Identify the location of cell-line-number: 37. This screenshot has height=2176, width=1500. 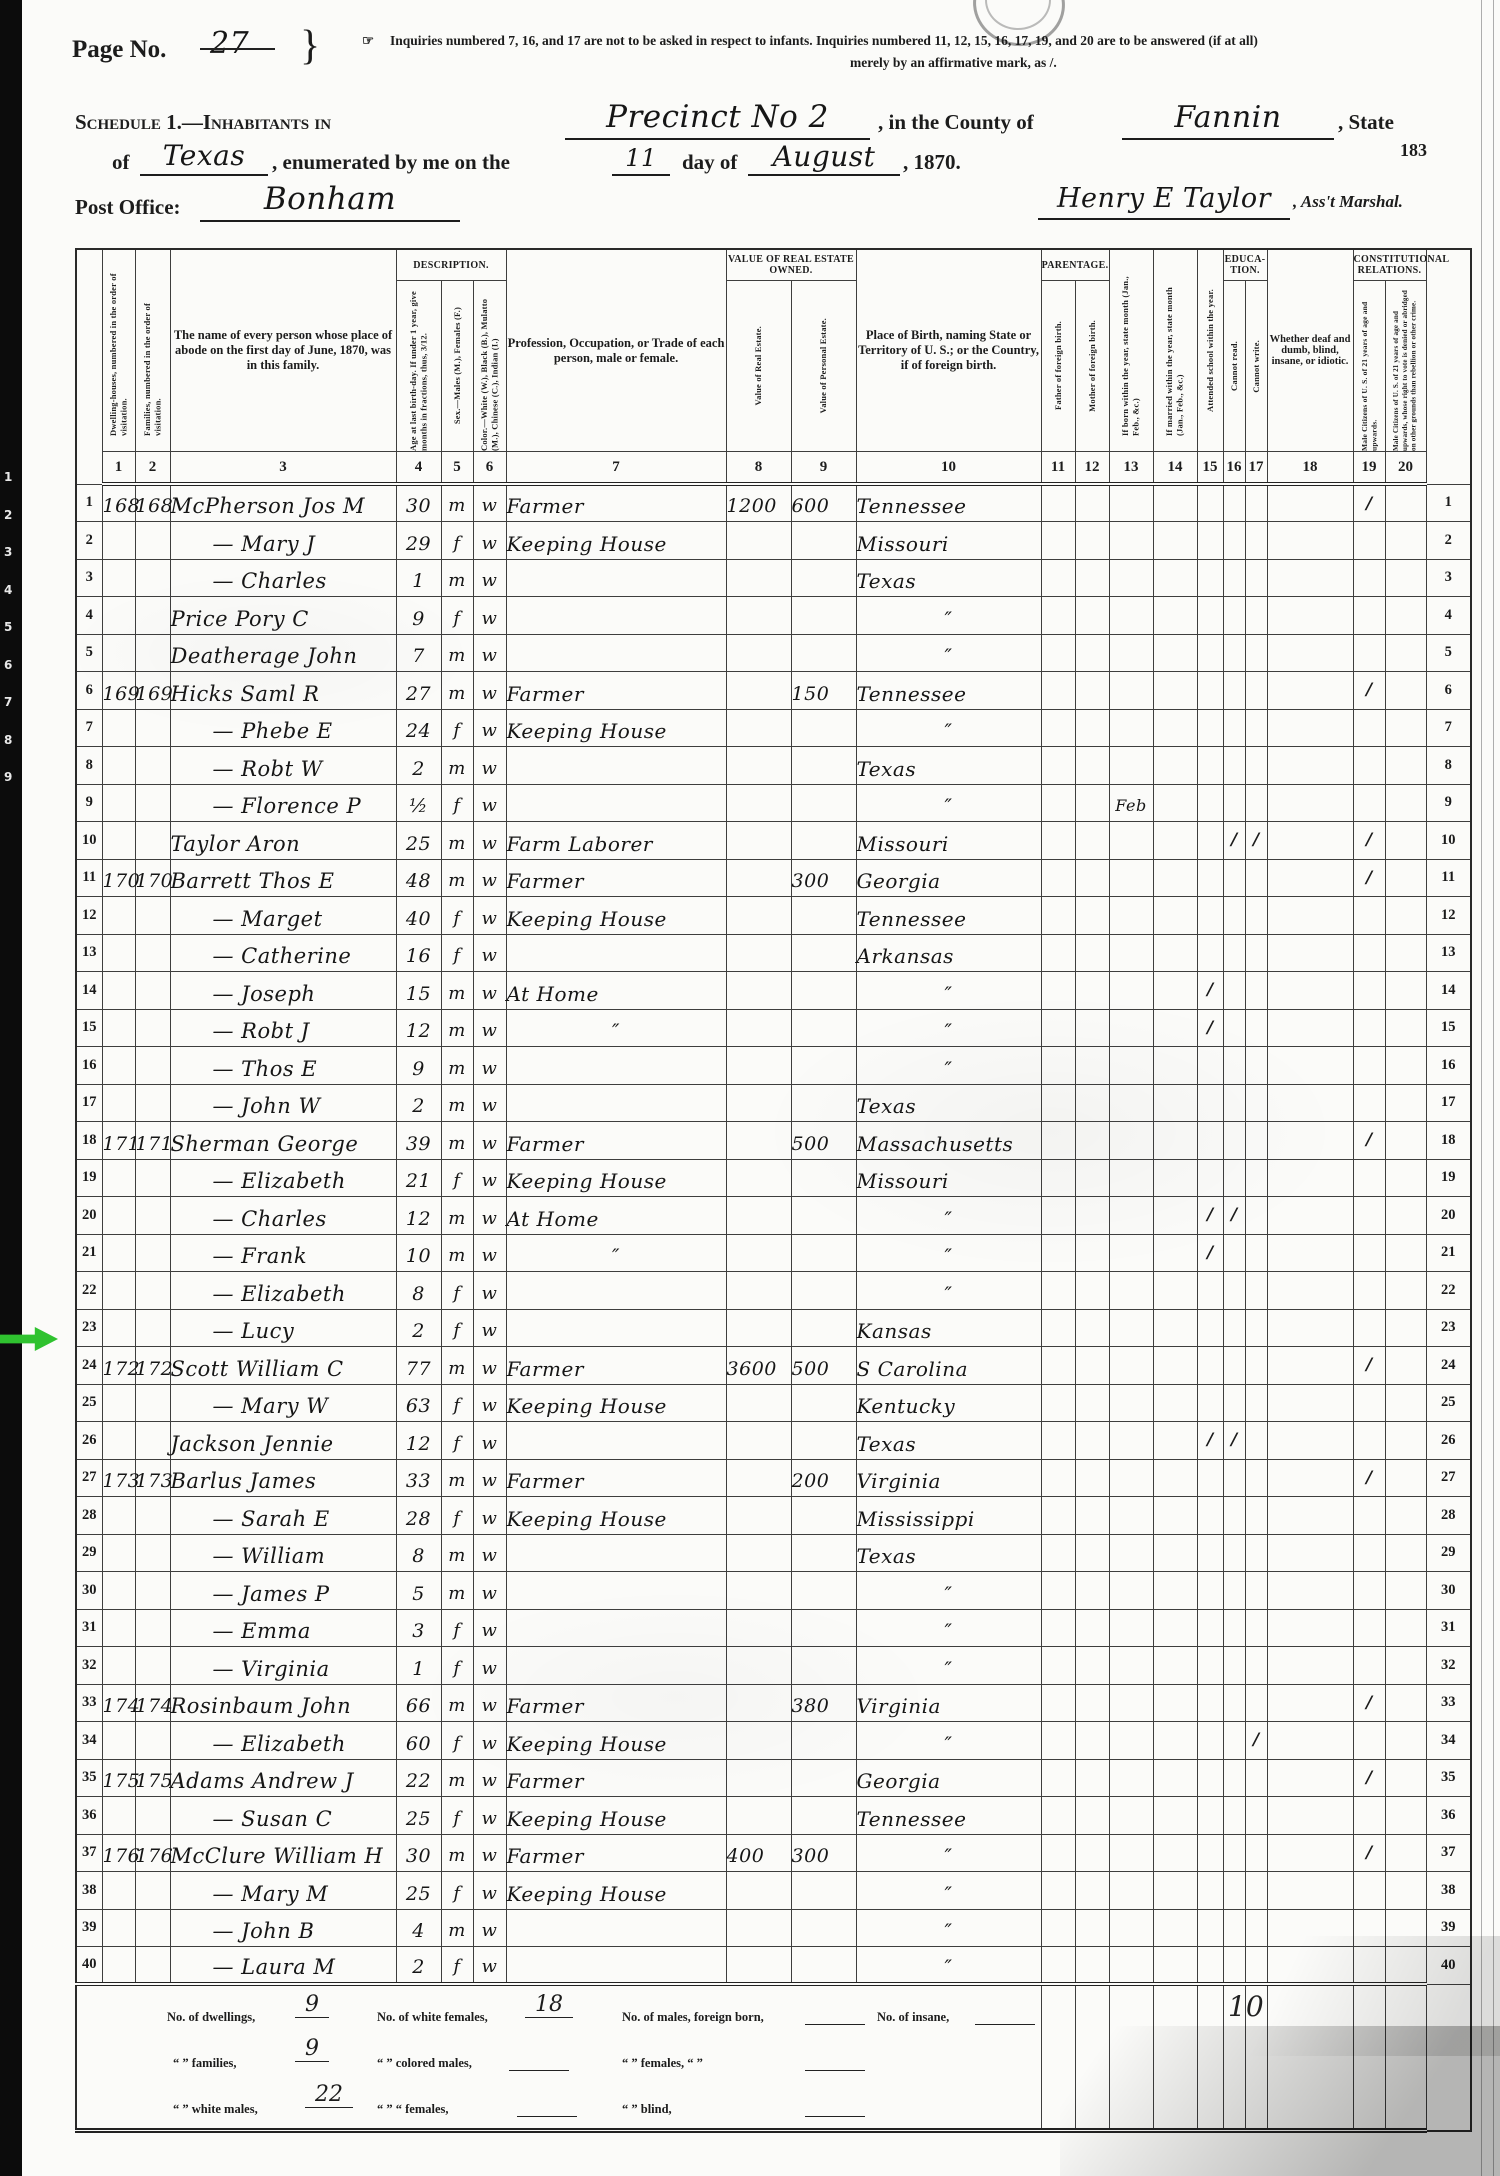
(89, 1852).